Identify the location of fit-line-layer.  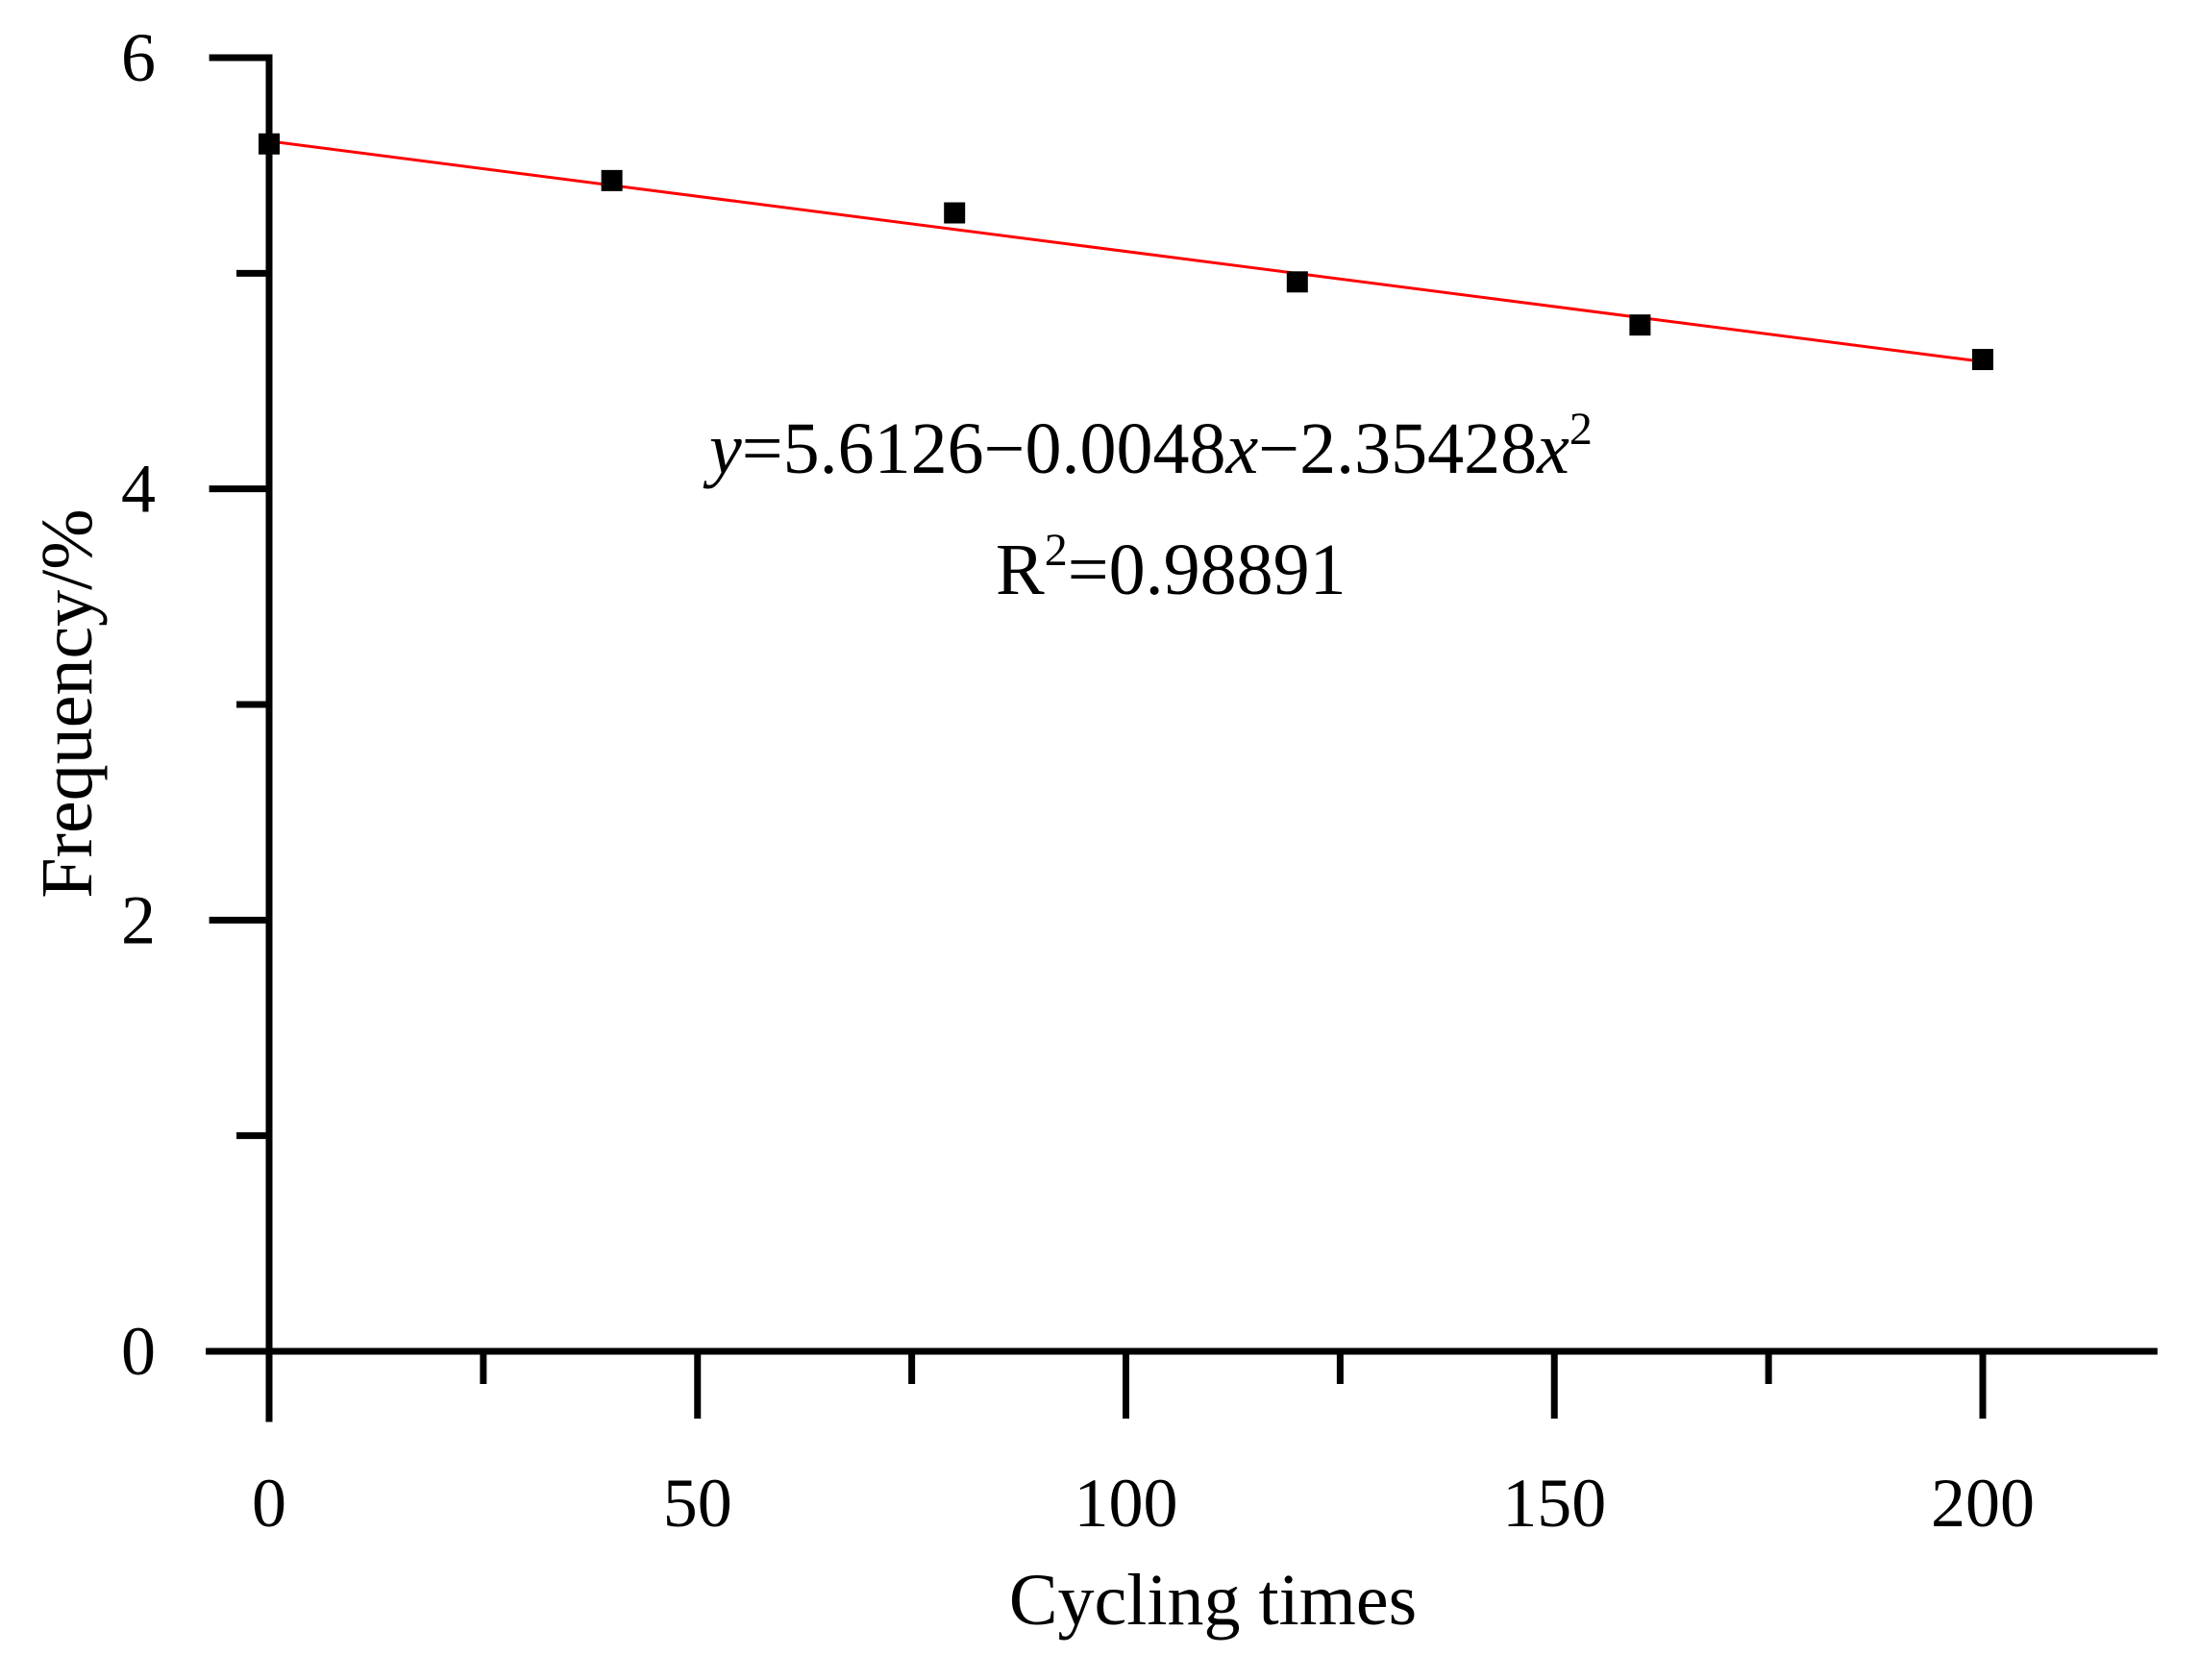
(1126, 251).